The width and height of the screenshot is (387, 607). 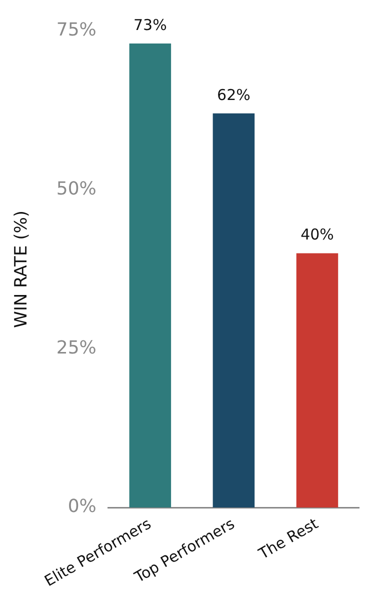 I want to click on y-tick-label: 50%, so click(x=76, y=189).